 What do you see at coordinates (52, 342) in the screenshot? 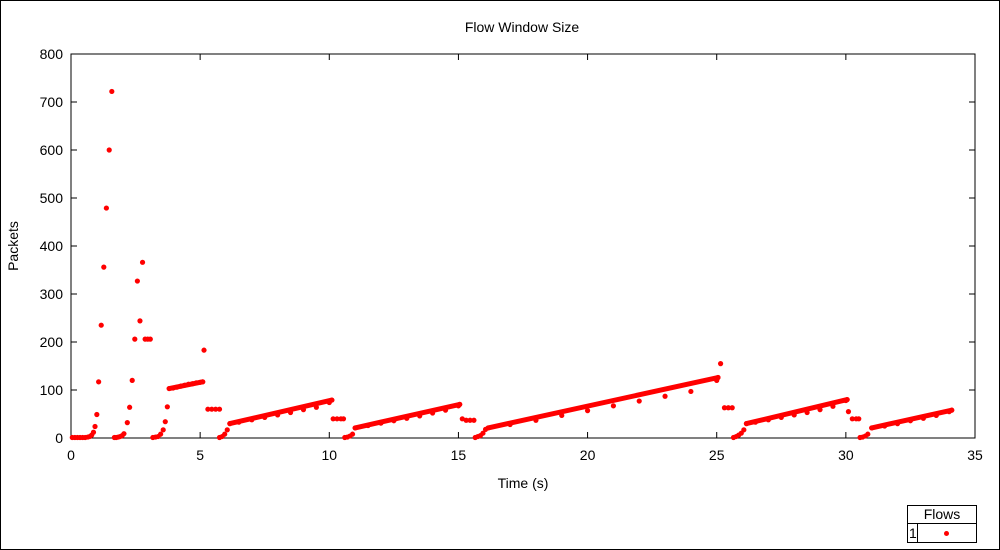
I see `y-tick-label: 200` at bounding box center [52, 342].